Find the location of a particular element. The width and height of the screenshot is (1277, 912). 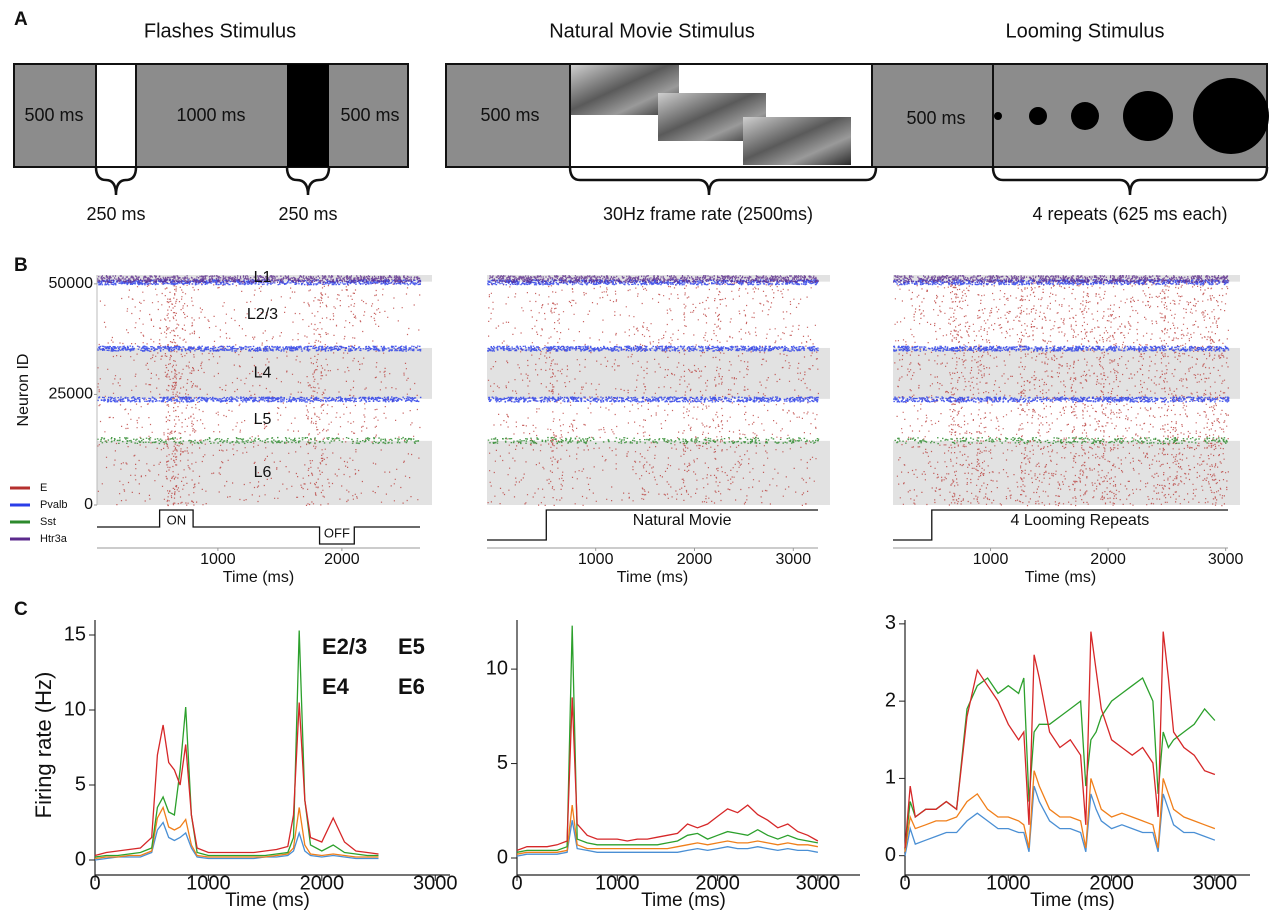

stimulus-title: Flashes Stimulus is located at coordinates (220, 31).